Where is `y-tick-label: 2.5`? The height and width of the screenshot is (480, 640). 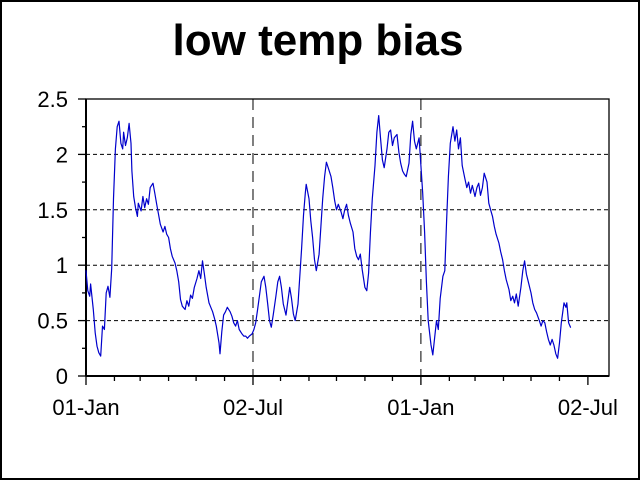
y-tick-label: 2.5 is located at coordinates (52, 99).